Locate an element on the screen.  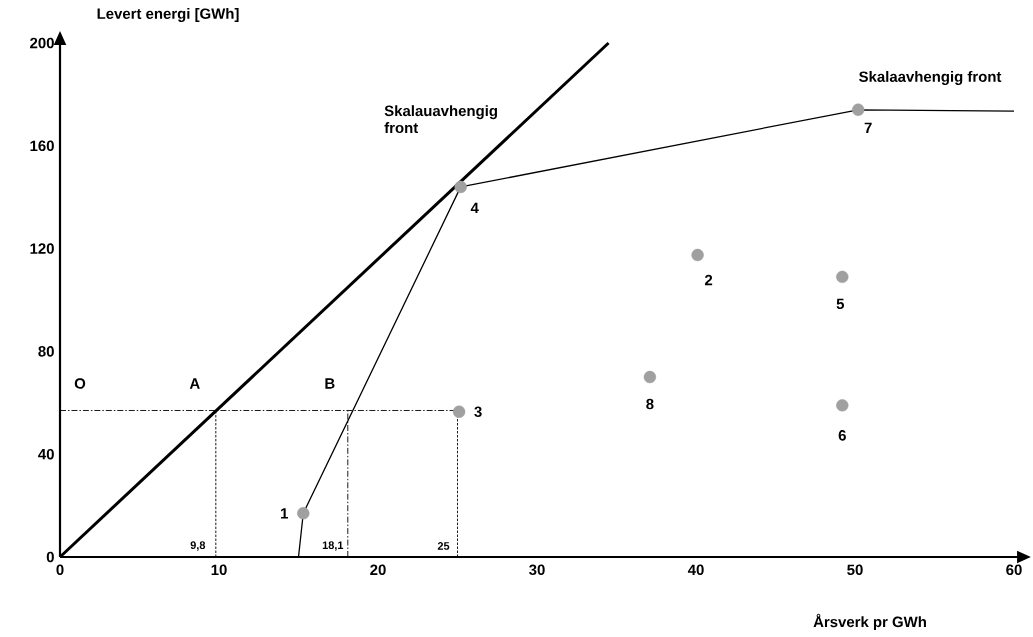
annotation: 3 is located at coordinates (478, 412).